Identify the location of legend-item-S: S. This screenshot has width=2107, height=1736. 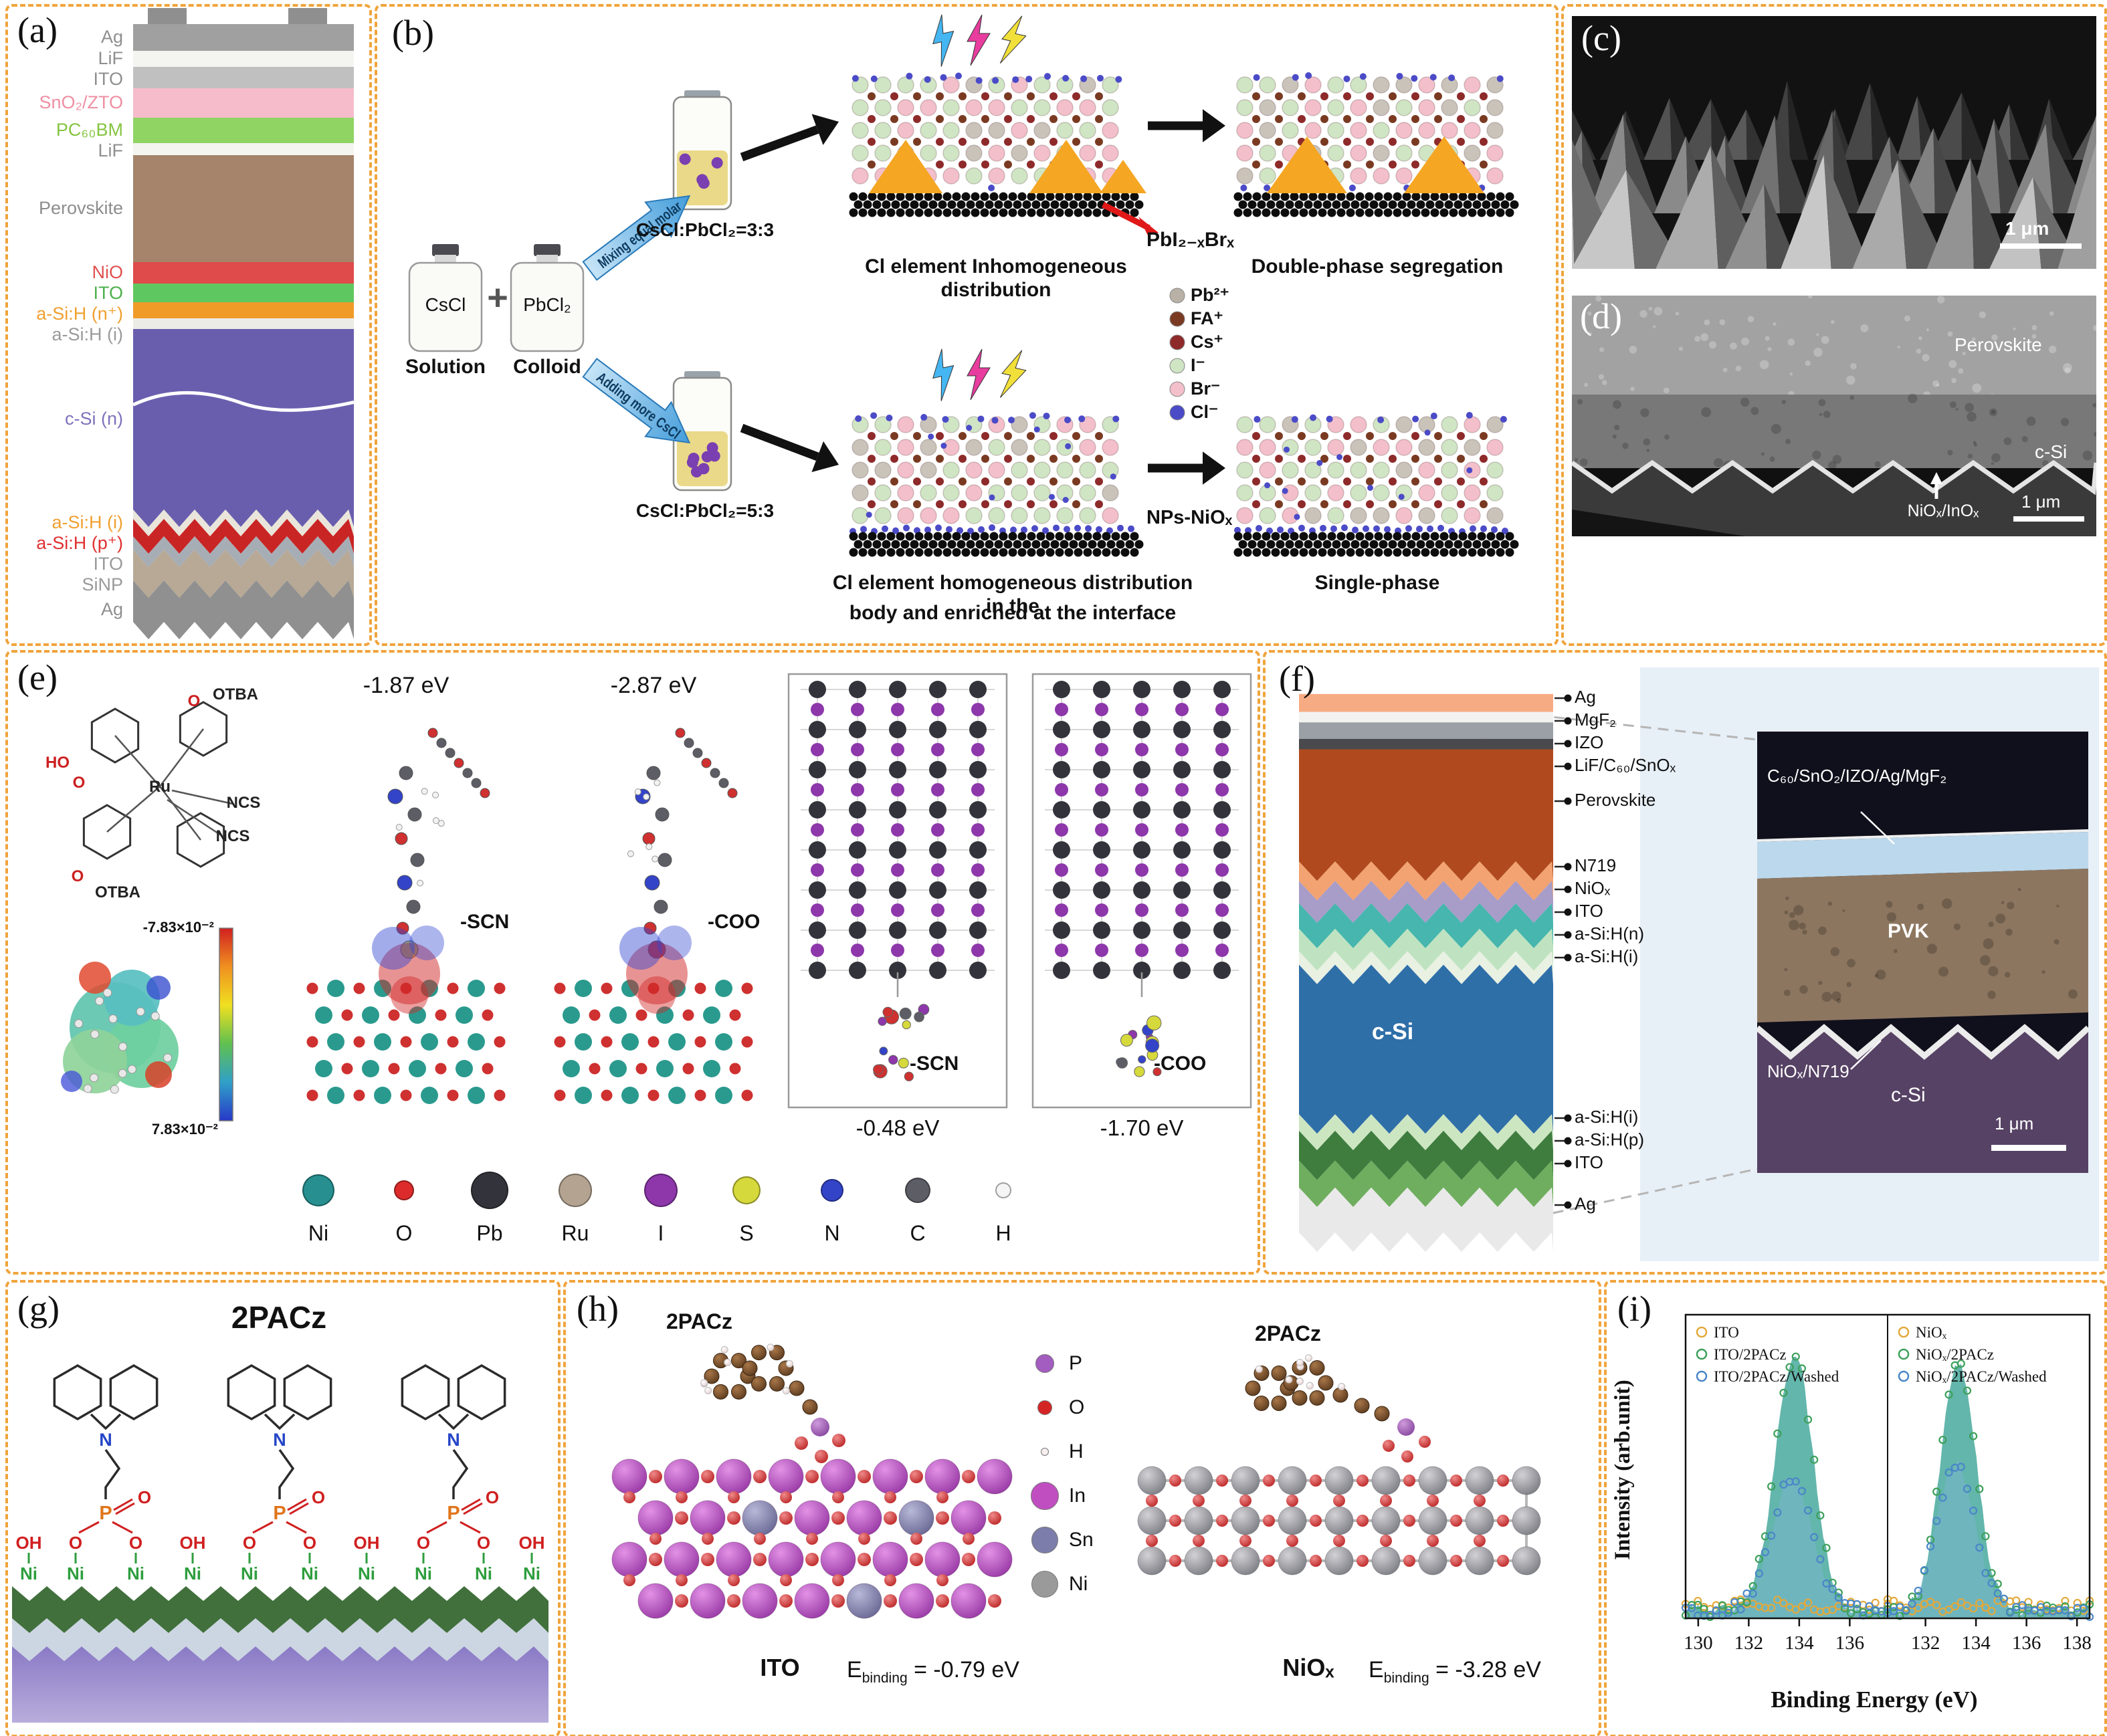
(746, 1209).